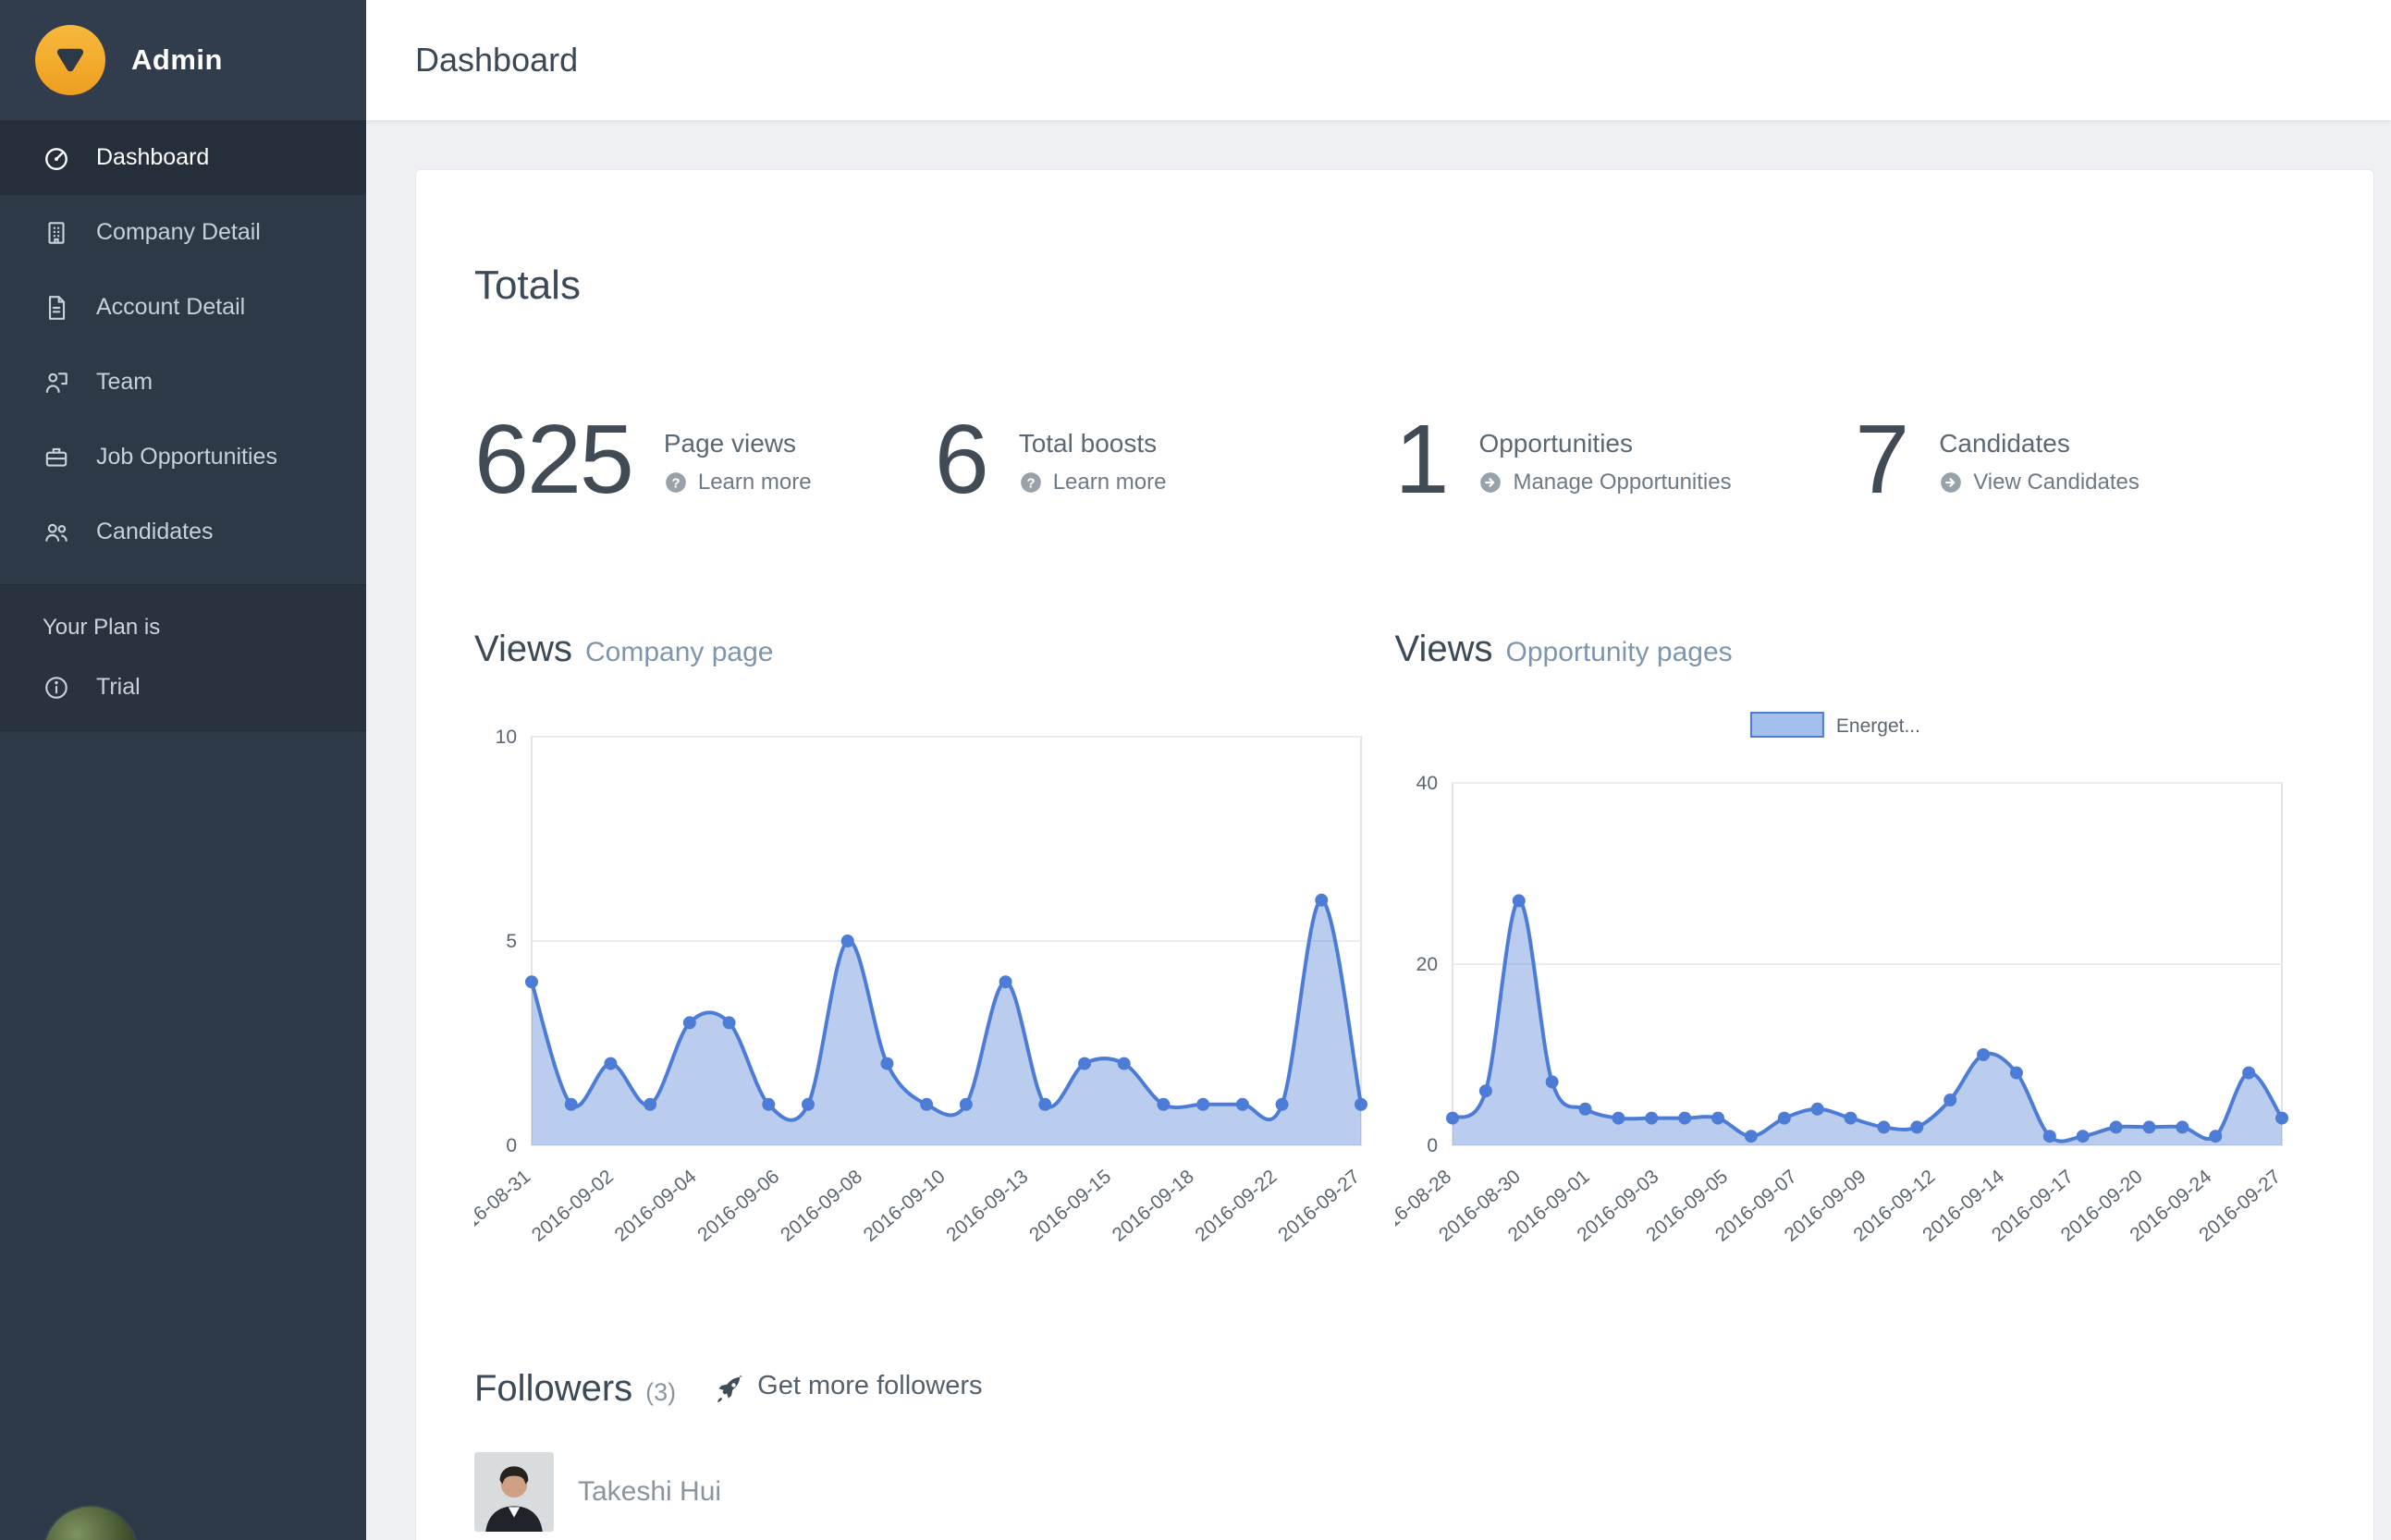 The width and height of the screenshot is (2391, 1540). I want to click on svg-text: 20, so click(1426, 965).